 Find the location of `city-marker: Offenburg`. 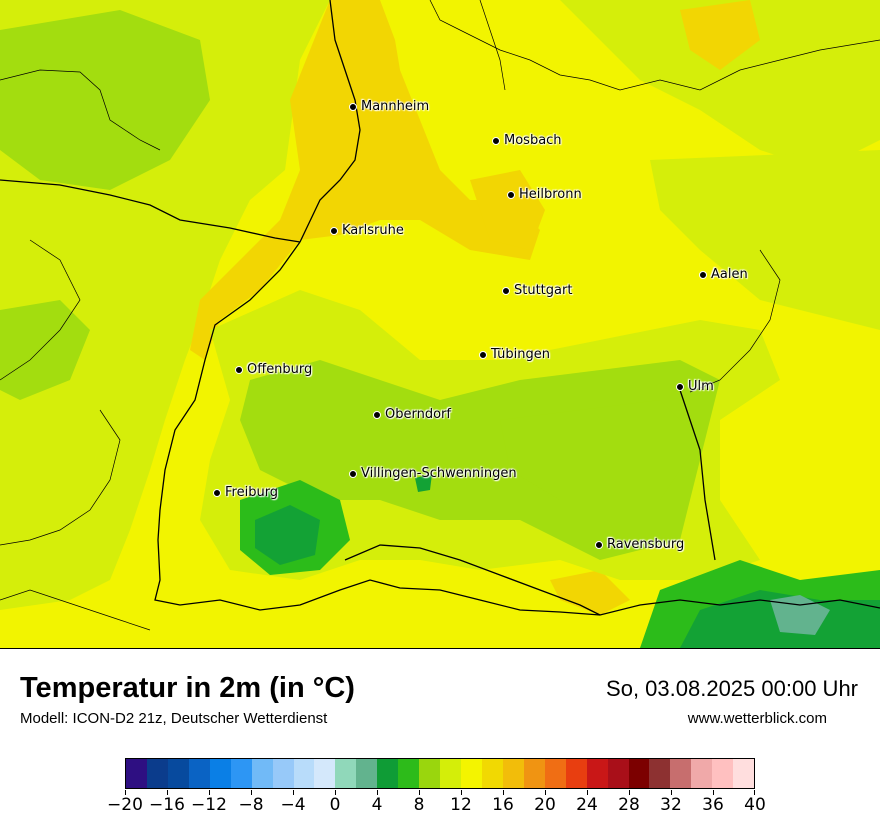

city-marker: Offenburg is located at coordinates (273, 369).